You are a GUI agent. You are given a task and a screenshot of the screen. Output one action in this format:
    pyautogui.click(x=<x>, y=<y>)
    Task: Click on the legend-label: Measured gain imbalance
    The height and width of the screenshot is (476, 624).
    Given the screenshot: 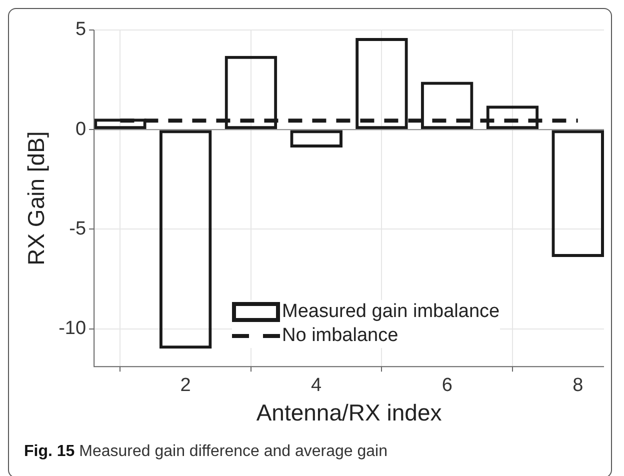 What is the action you would take?
    pyautogui.click(x=391, y=312)
    